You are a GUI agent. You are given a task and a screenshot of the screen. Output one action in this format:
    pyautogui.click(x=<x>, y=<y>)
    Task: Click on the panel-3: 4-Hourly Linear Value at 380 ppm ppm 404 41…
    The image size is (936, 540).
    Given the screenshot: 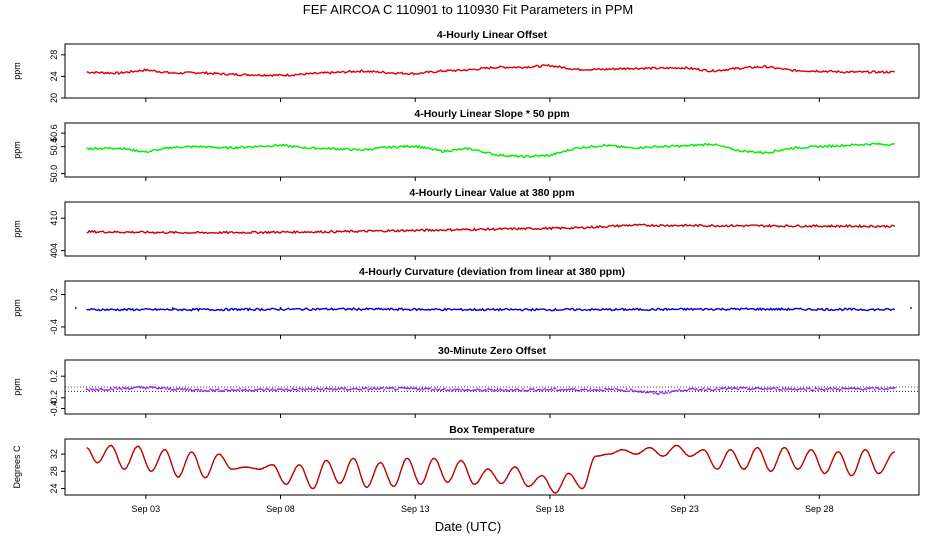 What is the action you would take?
    pyautogui.click(x=466, y=223)
    